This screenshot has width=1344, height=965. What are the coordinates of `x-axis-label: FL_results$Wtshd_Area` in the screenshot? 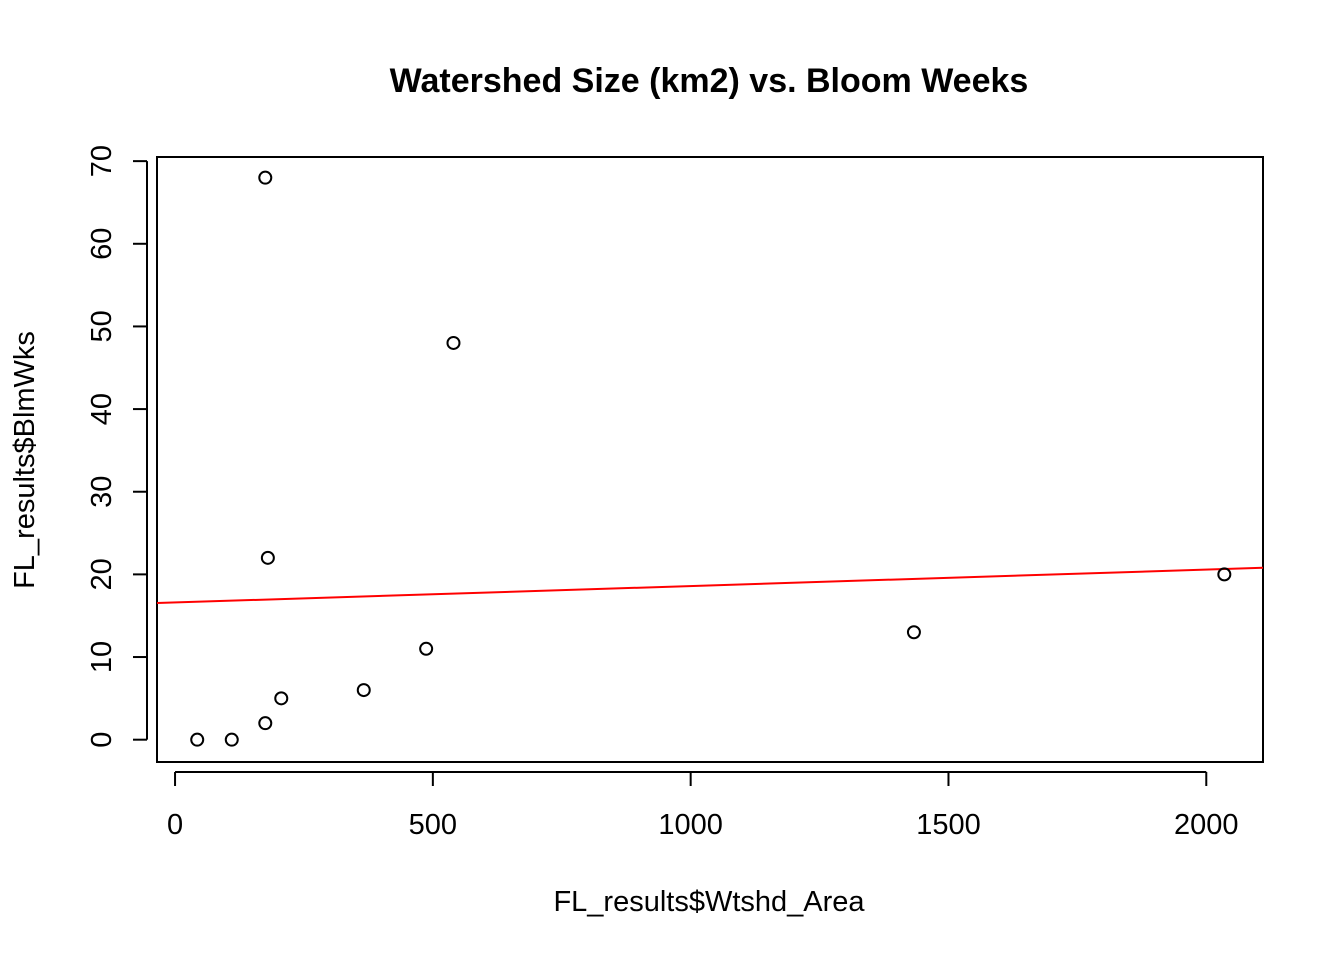 It's located at (709, 902).